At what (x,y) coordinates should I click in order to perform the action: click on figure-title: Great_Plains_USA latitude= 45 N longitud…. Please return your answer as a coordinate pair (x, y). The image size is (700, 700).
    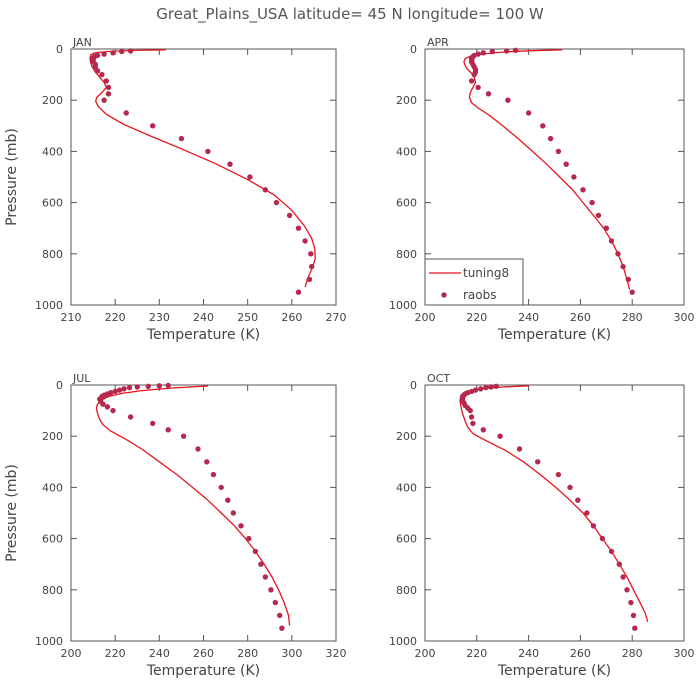
    Looking at the image, I should click on (350, 14).